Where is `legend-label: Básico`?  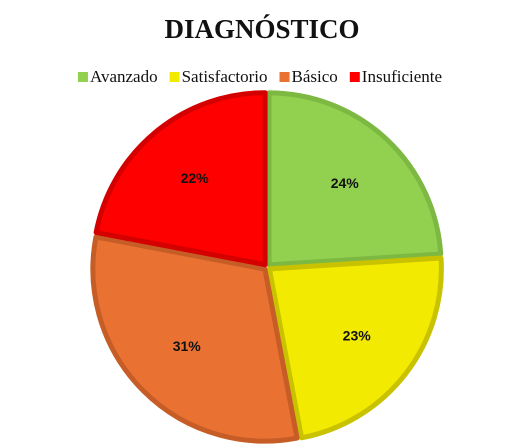
legend-label: Básico is located at coordinates (315, 76).